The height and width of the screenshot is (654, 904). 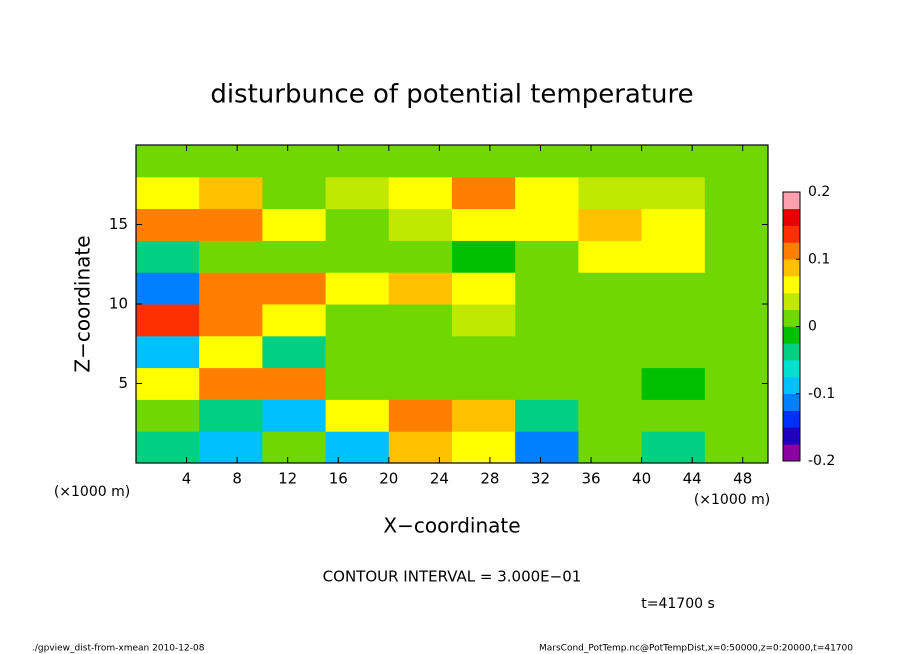 What do you see at coordinates (819, 259) in the screenshot?
I see `colorbar-tick-label: 0.1` at bounding box center [819, 259].